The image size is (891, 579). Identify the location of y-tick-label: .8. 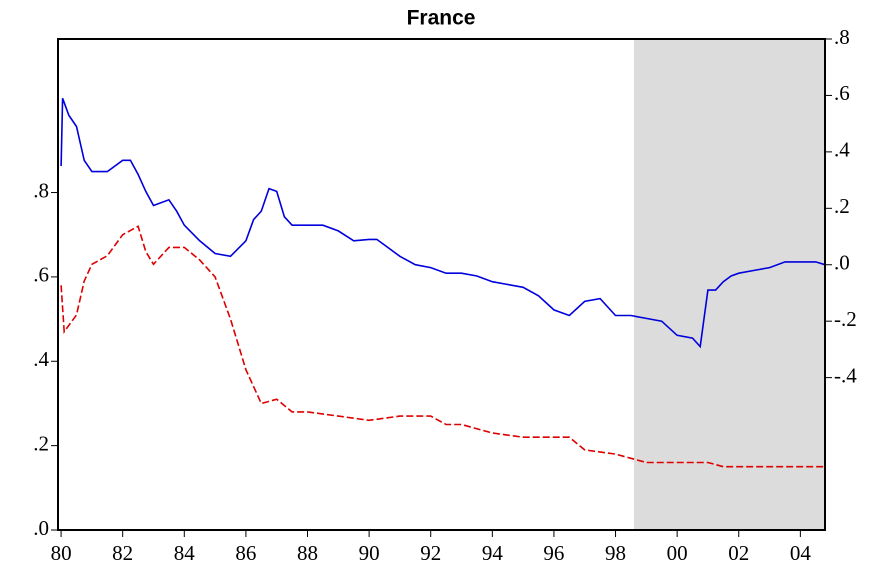
(41, 190).